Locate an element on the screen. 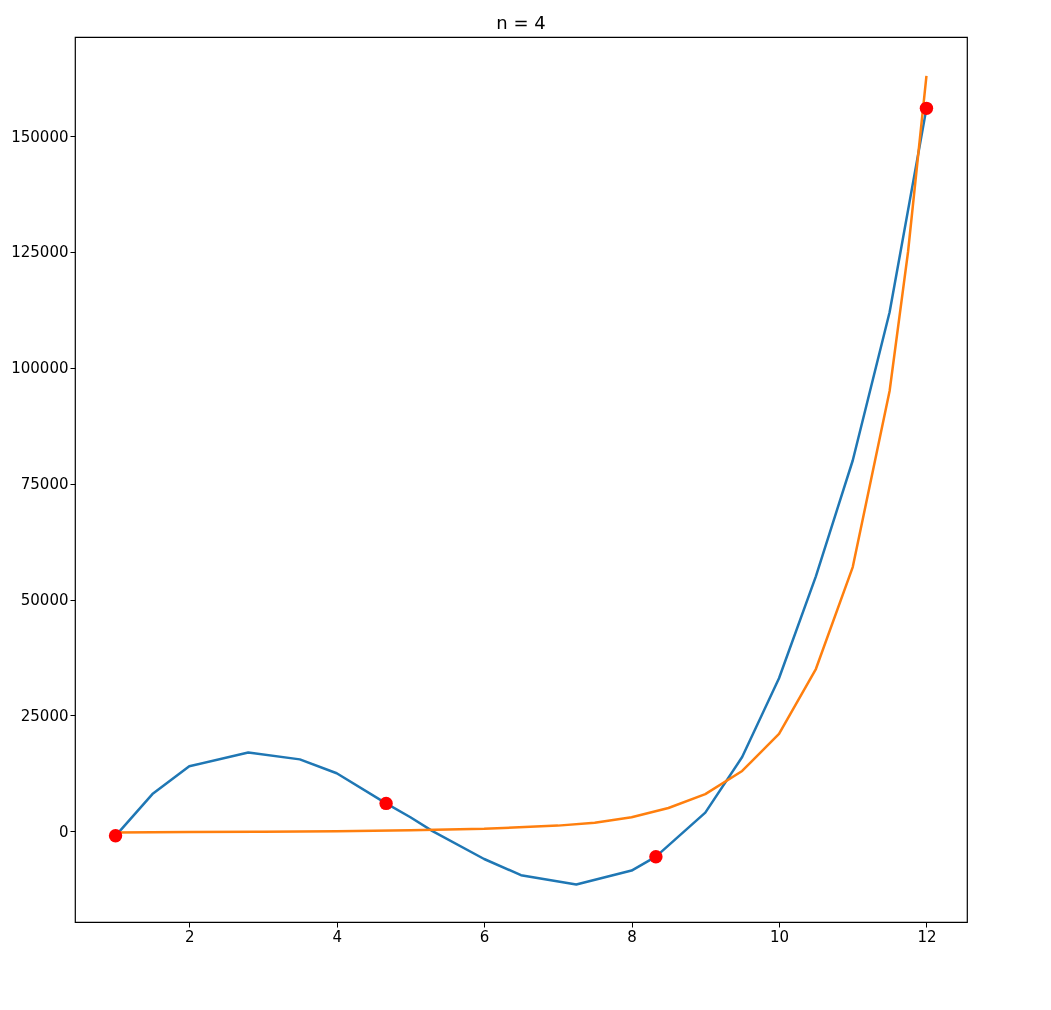 Image resolution: width=1051 pixels, height=1010 pixels. y-tick-label: 125000 is located at coordinates (40, 252).